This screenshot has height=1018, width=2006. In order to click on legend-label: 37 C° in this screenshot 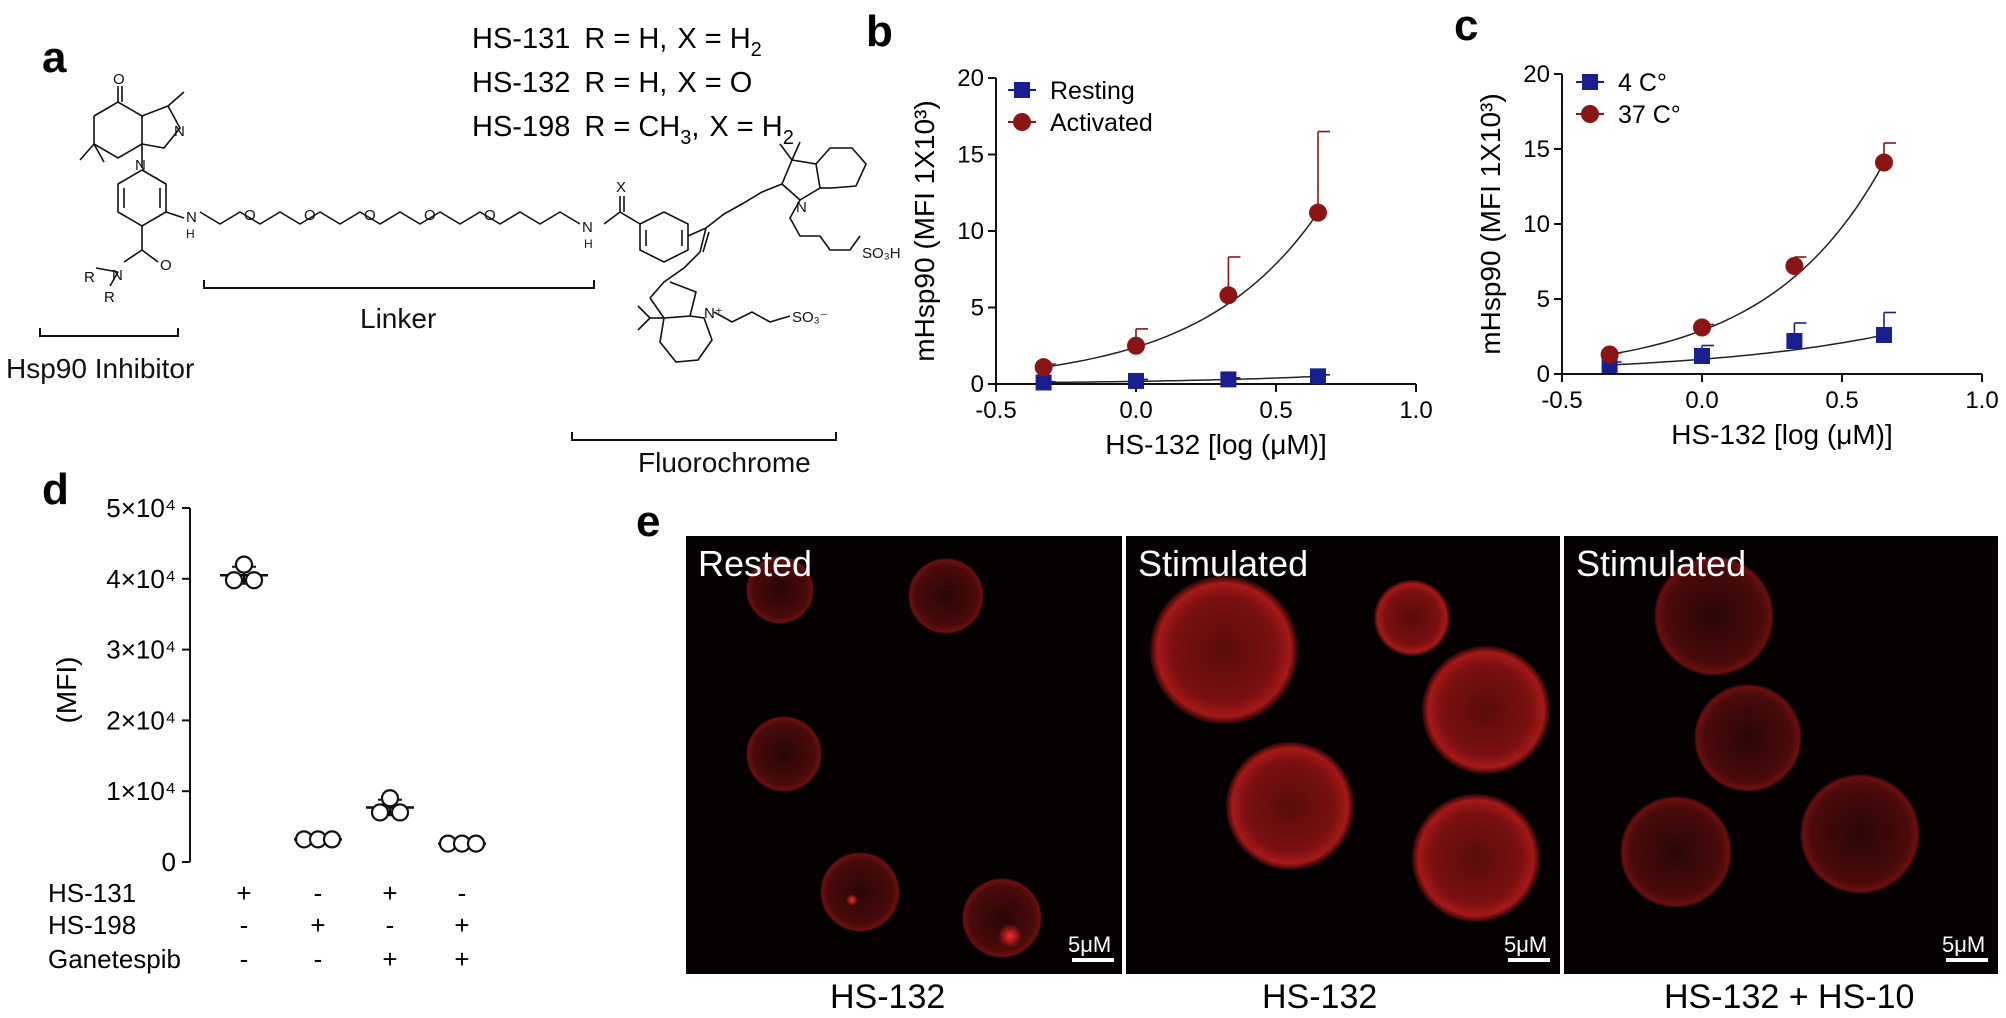, I will do `click(1649, 115)`.